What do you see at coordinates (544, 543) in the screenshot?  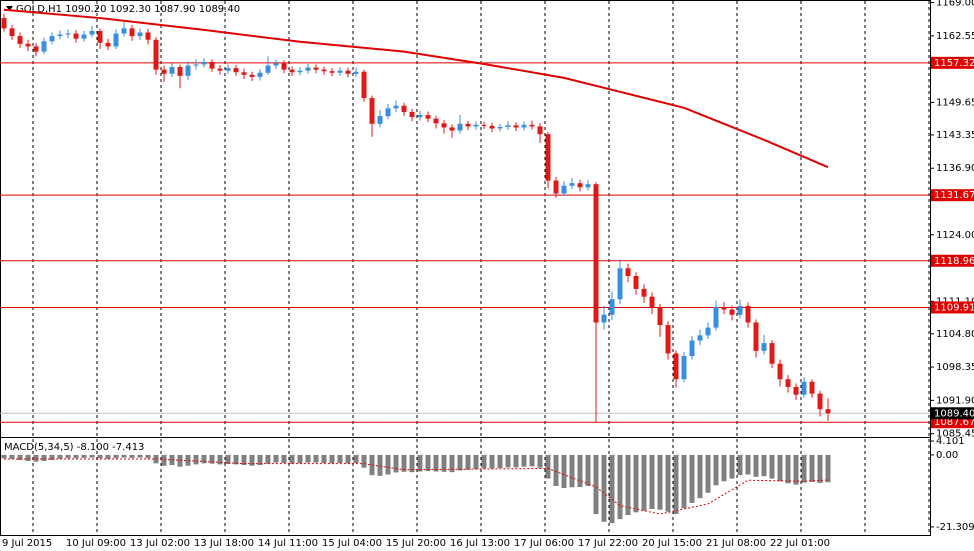 I see `x-tick-label: 17 Jul 06:00` at bounding box center [544, 543].